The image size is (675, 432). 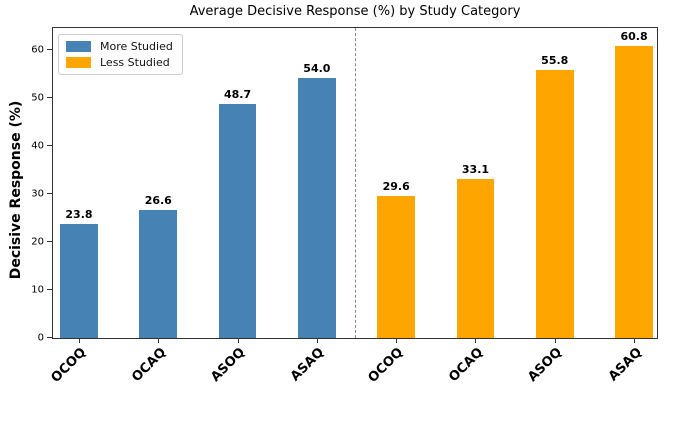 I want to click on bar-value-label: 29.6, so click(x=396, y=186).